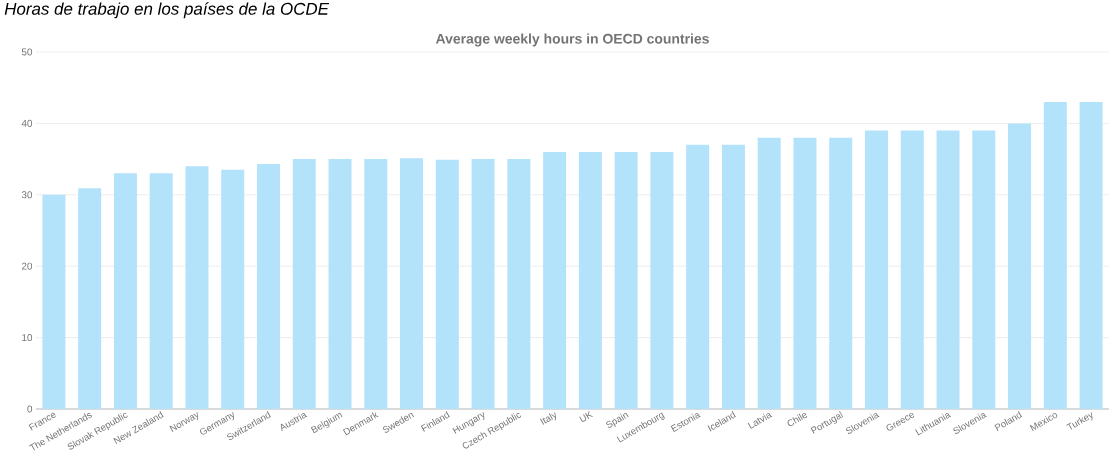 The image size is (1109, 474). What do you see at coordinates (27, 52) in the screenshot?
I see `y-tick-label: 50` at bounding box center [27, 52].